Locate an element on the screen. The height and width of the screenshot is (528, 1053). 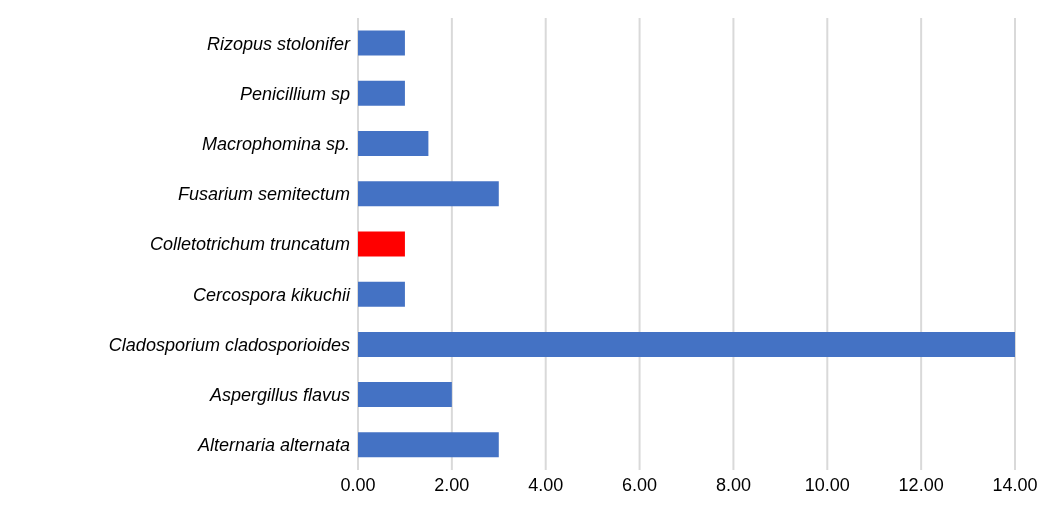
x-tick-label: 8.00 is located at coordinates (733, 484).